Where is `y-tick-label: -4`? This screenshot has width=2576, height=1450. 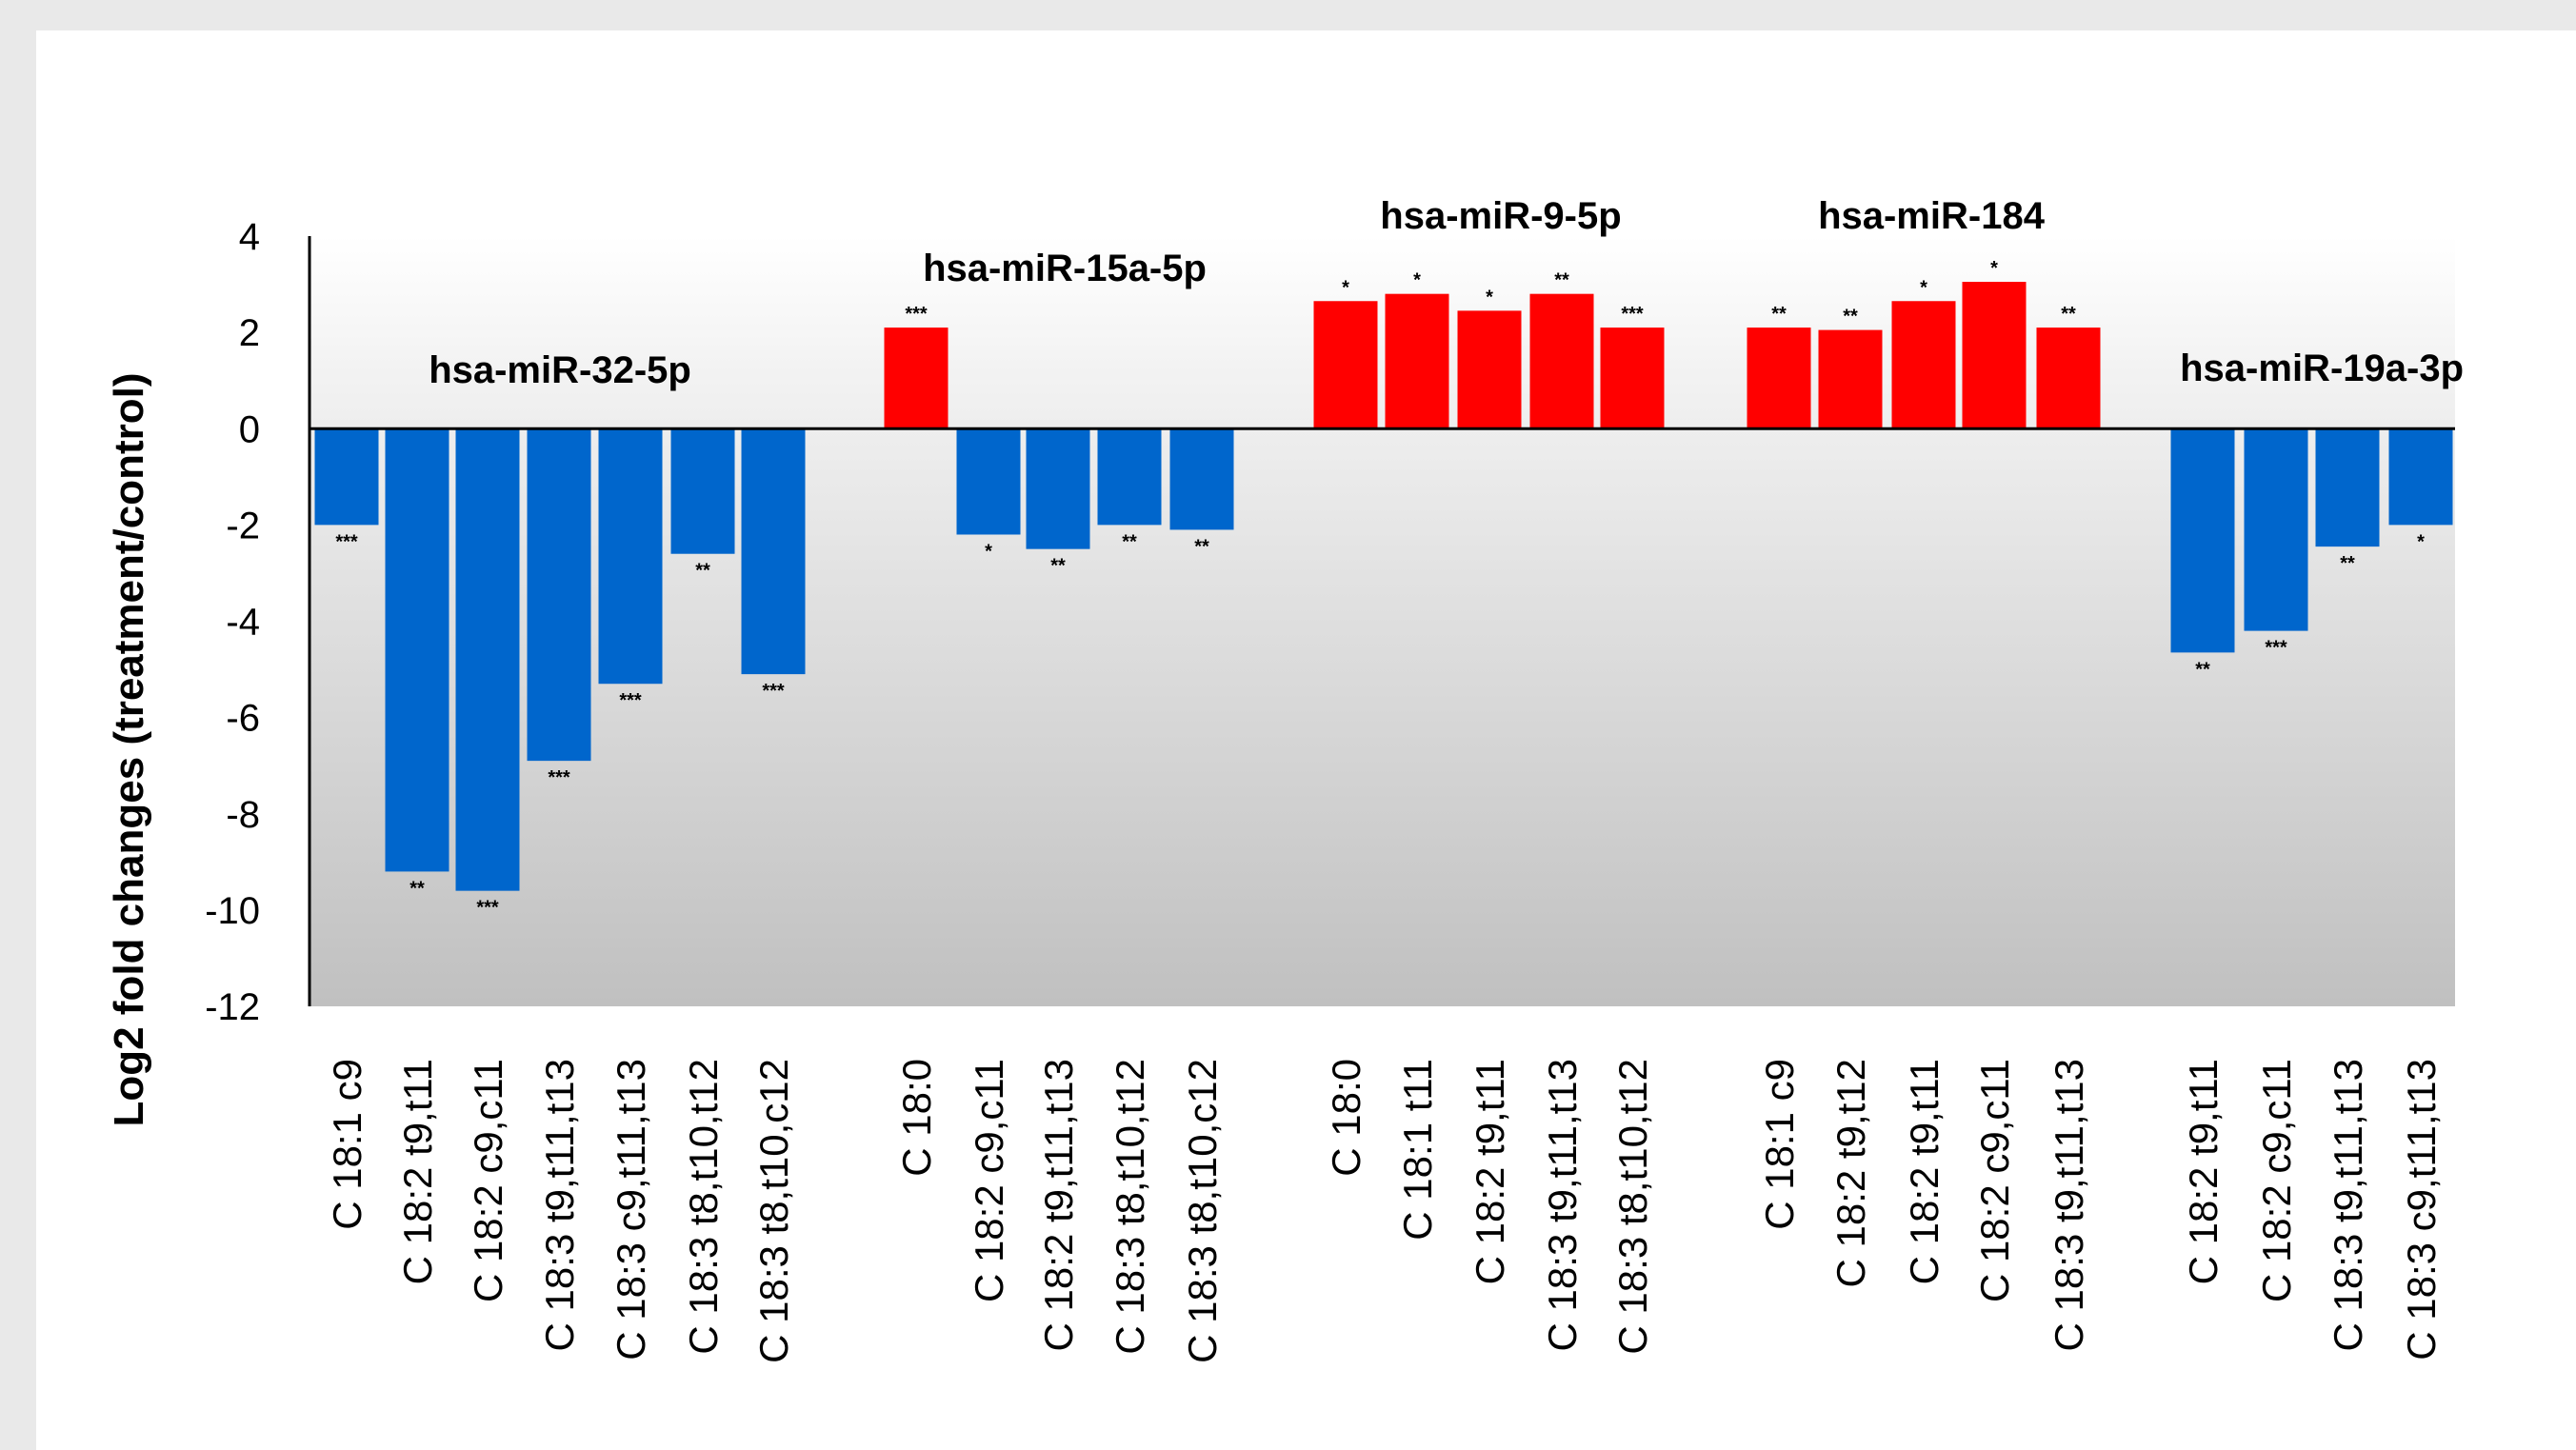
y-tick-label: -4 is located at coordinates (243, 623).